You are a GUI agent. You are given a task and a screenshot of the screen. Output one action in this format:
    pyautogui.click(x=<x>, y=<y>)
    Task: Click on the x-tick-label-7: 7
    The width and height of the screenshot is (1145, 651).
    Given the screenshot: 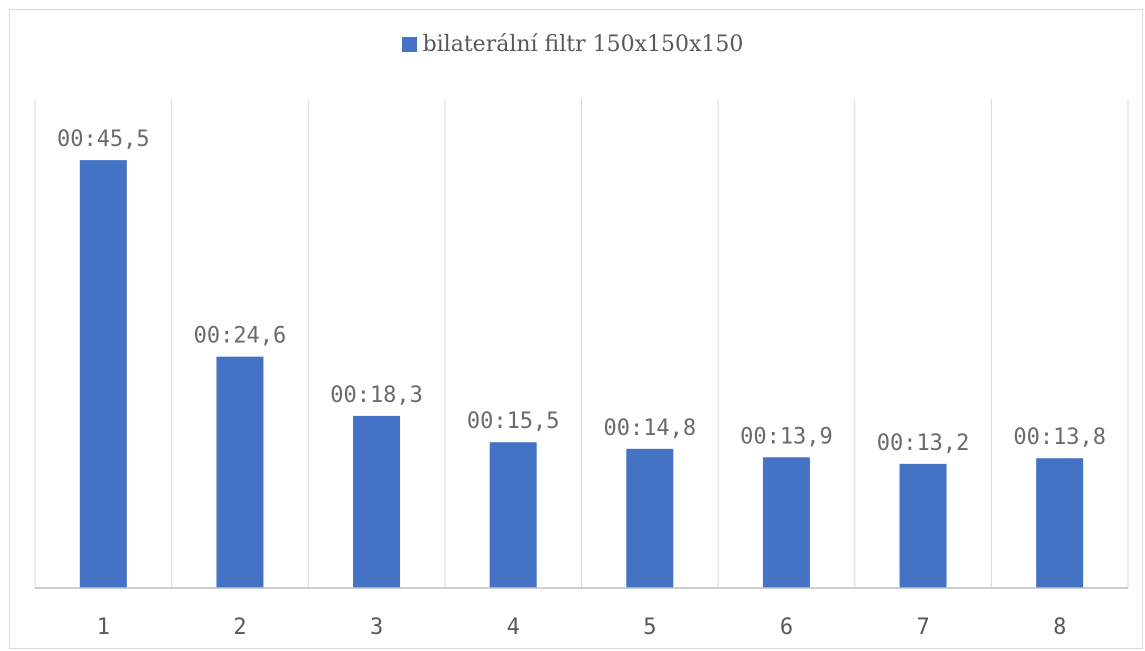 What is the action you would take?
    pyautogui.click(x=922, y=627)
    